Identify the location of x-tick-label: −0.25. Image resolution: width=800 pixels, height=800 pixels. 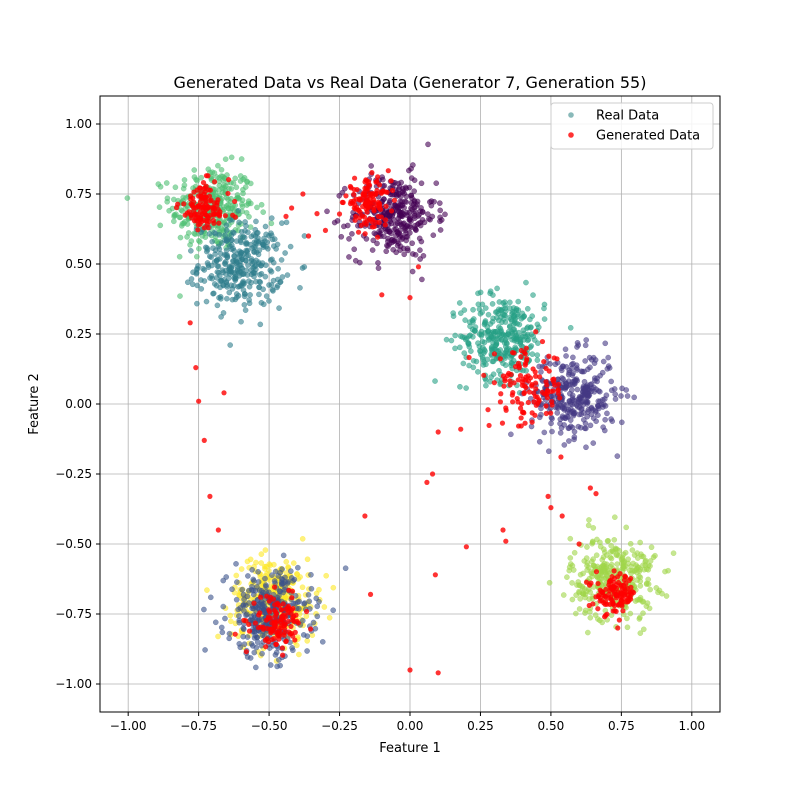
(339, 726).